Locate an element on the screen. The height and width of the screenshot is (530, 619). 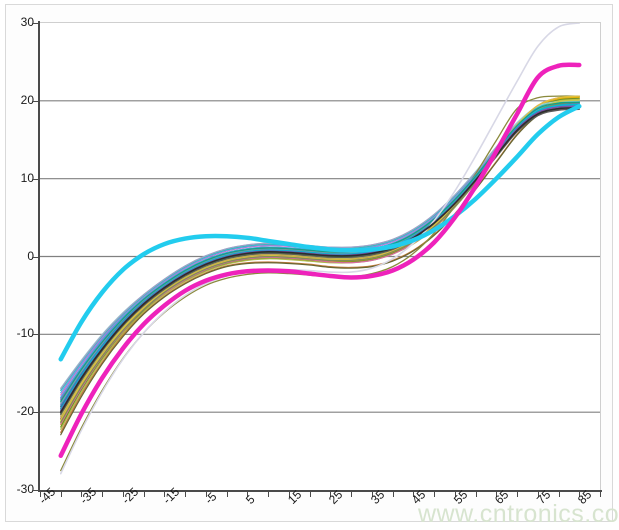
y-axis-line is located at coordinates (39, 256).